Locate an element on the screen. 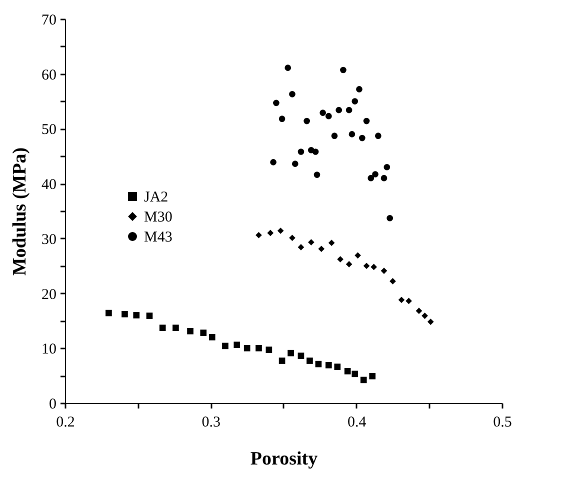 This screenshot has width=564, height=485. x-tick-label: 0.4 is located at coordinates (357, 422).